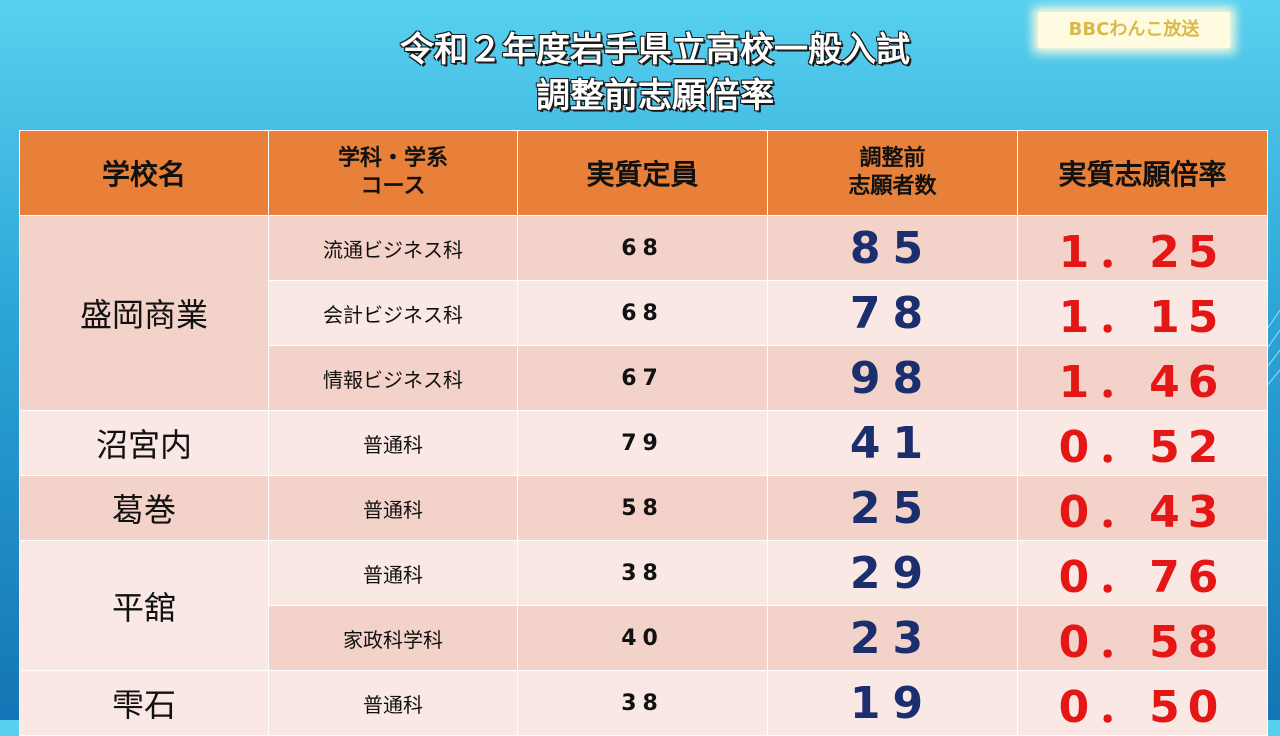 The height and width of the screenshot is (736, 1280). I want to click on department: 流通ビジネス科, so click(393, 248).